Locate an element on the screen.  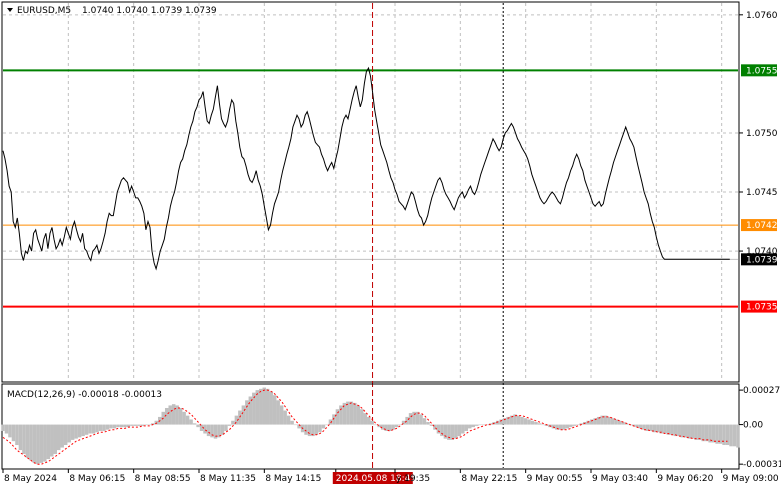
x-tick-label: 8 May 22:15 is located at coordinates (489, 479).